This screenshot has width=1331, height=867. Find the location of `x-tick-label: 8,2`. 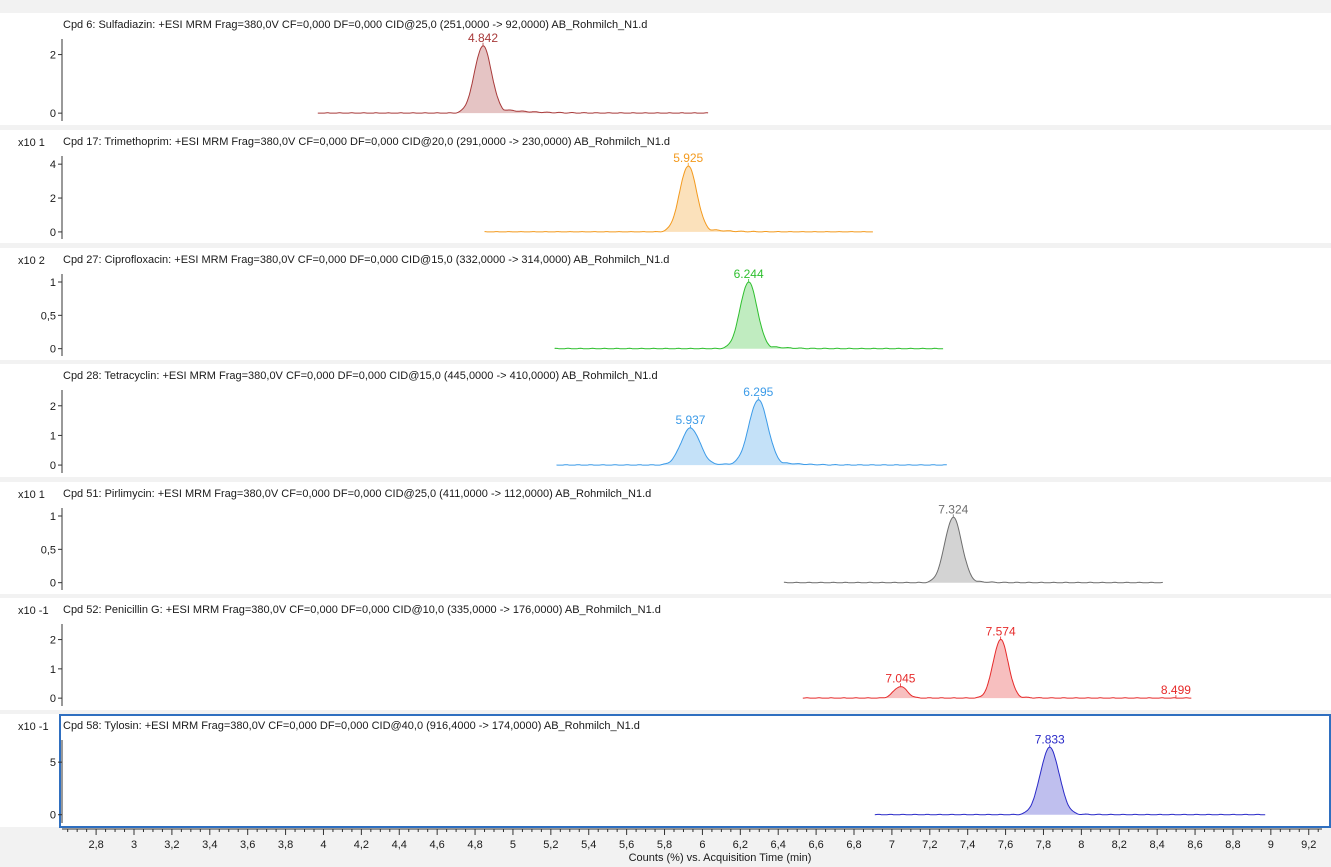

x-tick-label: 8,2 is located at coordinates (1119, 845).